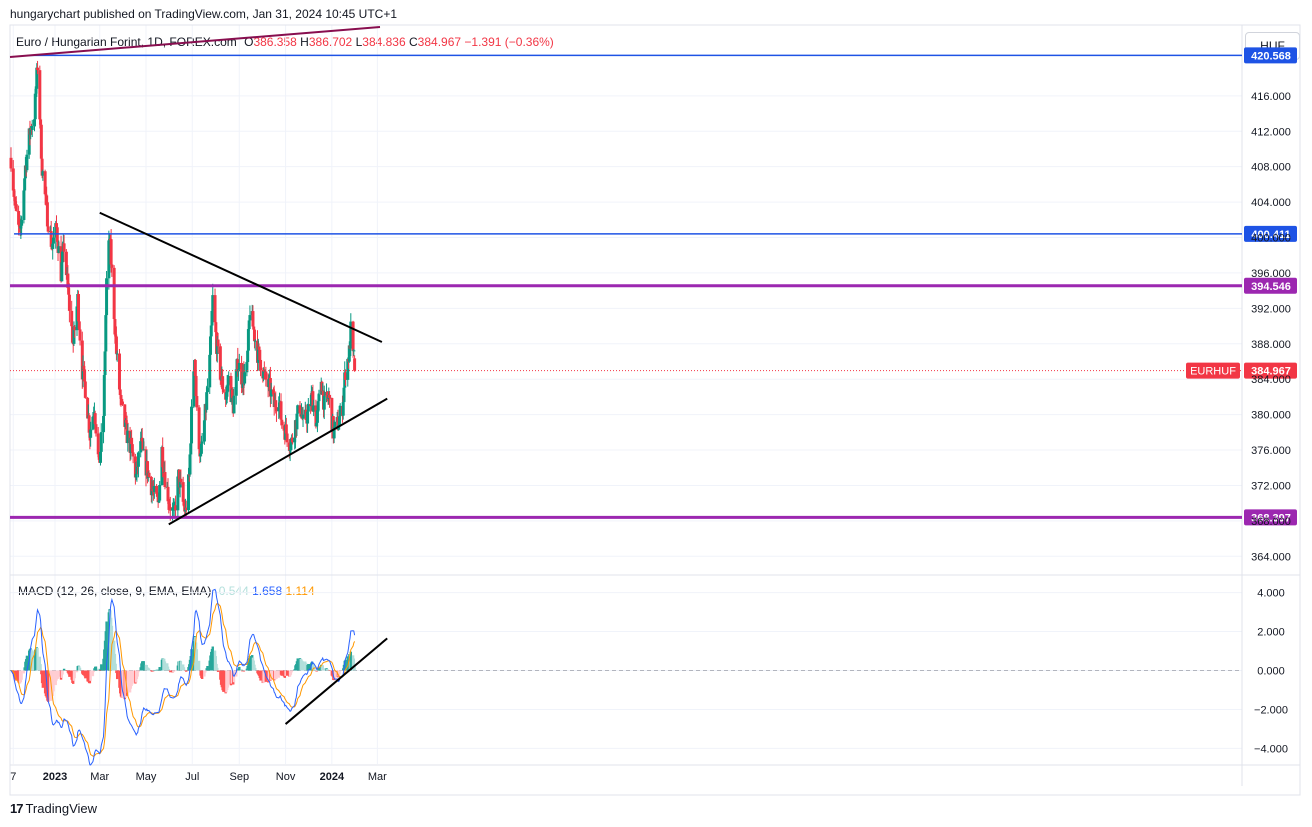 The width and height of the screenshot is (1312, 827). I want to click on price-tick-label: 416.000, so click(1271, 97).